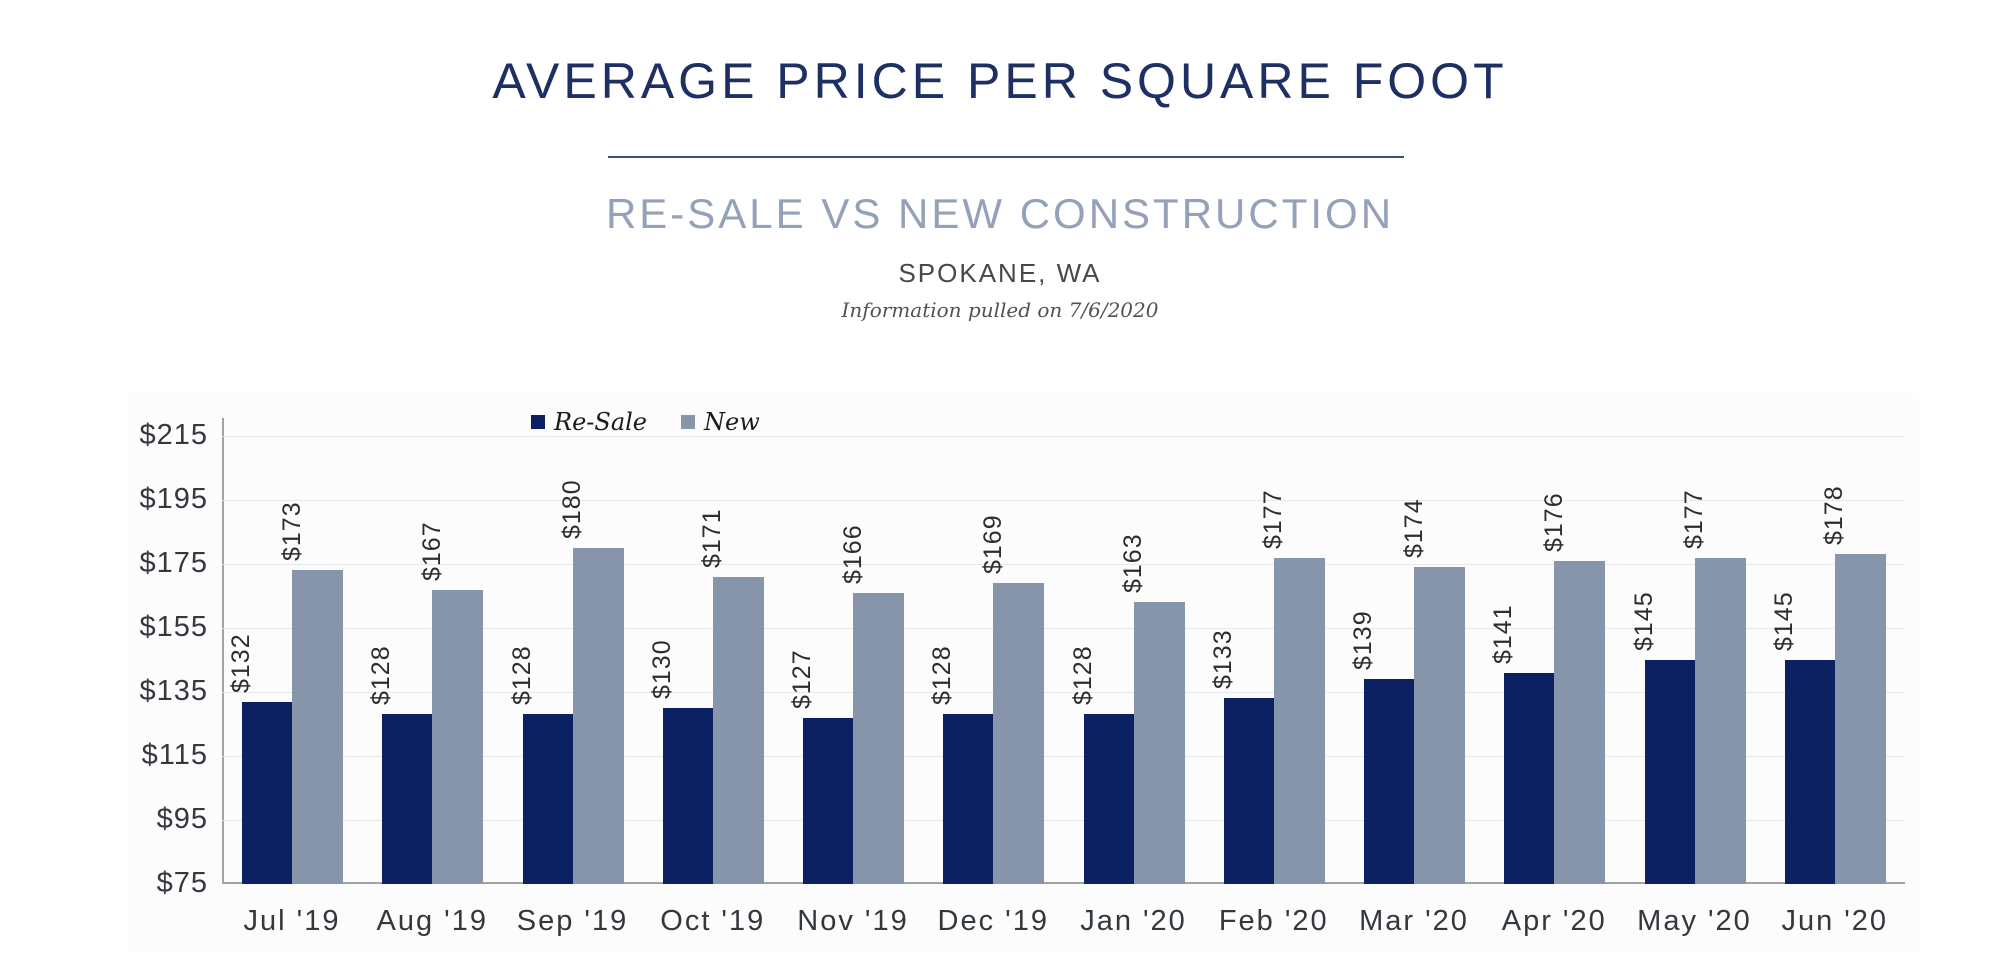 This screenshot has width=2000, height=978. I want to click on x-tick-label: Sep '19, so click(572, 921).